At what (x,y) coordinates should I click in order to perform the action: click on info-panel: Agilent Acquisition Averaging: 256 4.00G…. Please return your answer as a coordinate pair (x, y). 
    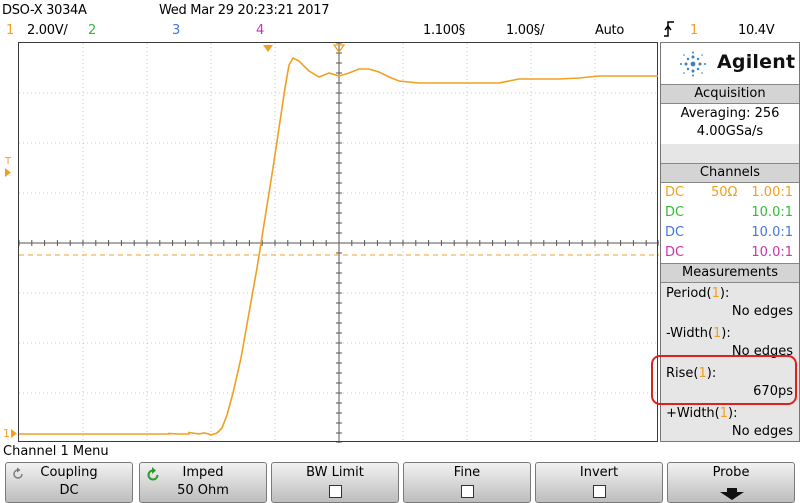
    Looking at the image, I should click on (730, 242).